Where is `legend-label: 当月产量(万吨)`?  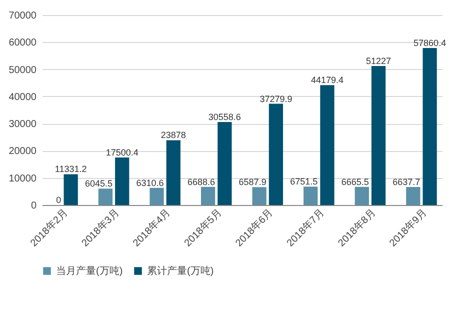 legend-label: 当月产量(万吨) is located at coordinates (89, 271).